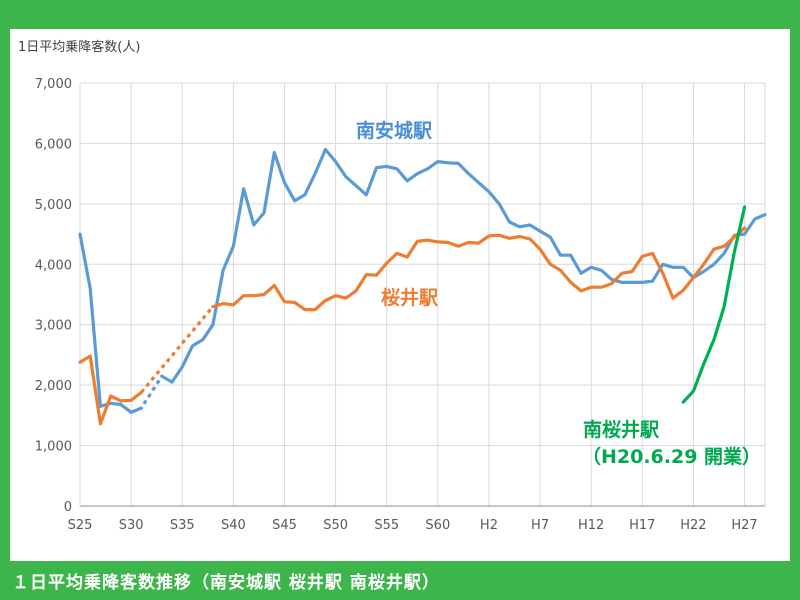 This screenshot has width=800, height=600. What do you see at coordinates (53, 447) in the screenshot?
I see `y-tick-label: 1,000` at bounding box center [53, 447].